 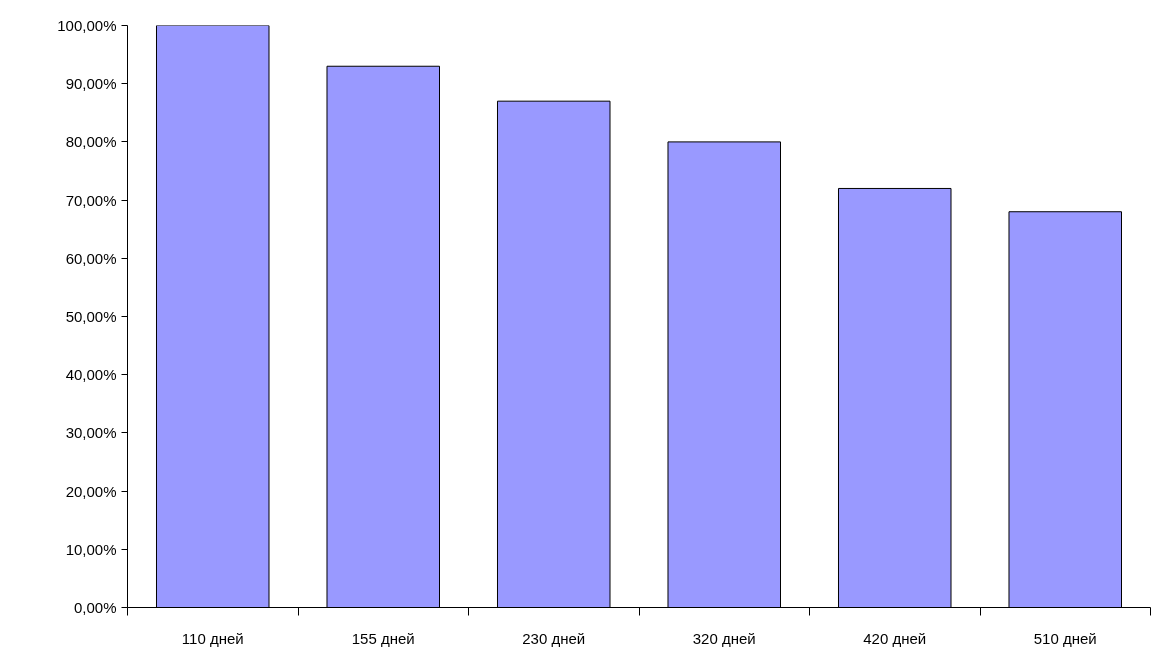 What do you see at coordinates (91, 200) in the screenshot?
I see `y-tick-label: 70,00%` at bounding box center [91, 200].